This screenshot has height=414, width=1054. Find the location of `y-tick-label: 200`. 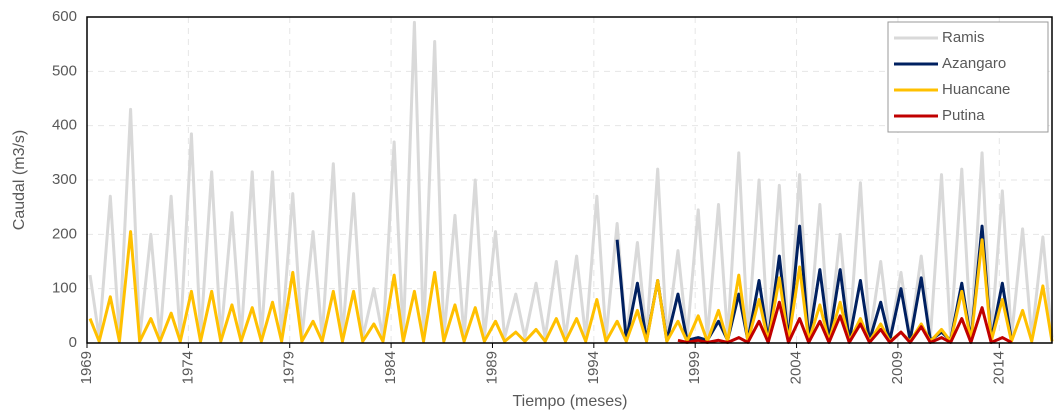

y-tick-label: 200 is located at coordinates (64, 233).